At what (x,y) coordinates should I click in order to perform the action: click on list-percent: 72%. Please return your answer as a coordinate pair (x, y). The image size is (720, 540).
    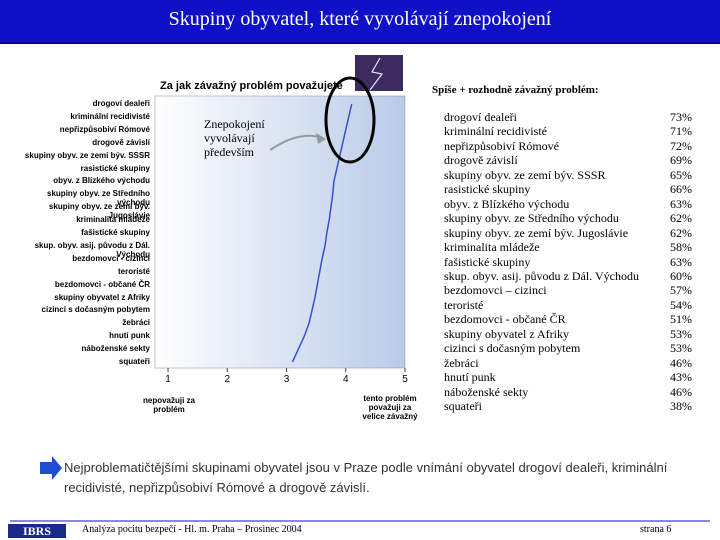
    Looking at the image, I should click on (681, 145).